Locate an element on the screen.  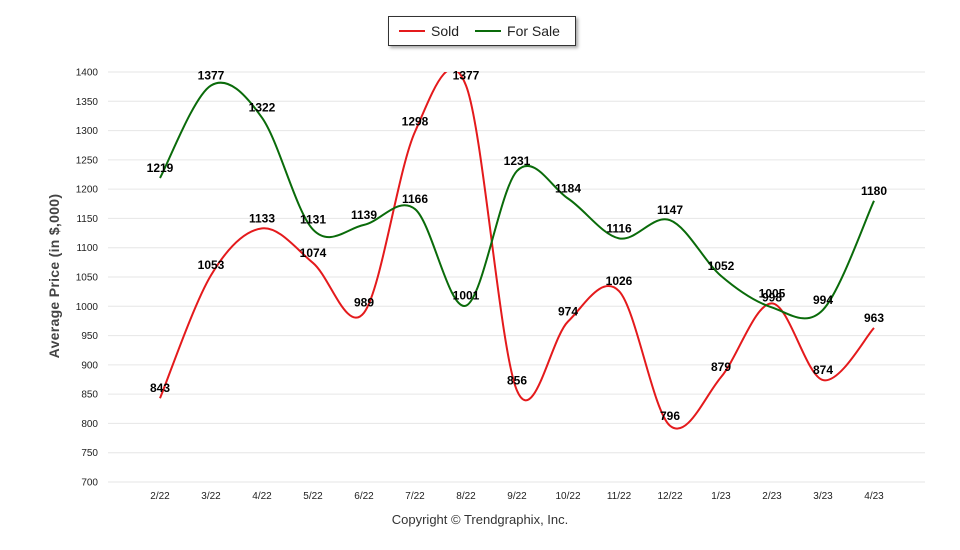
data-label-sold: 1377 is located at coordinates (466, 75).